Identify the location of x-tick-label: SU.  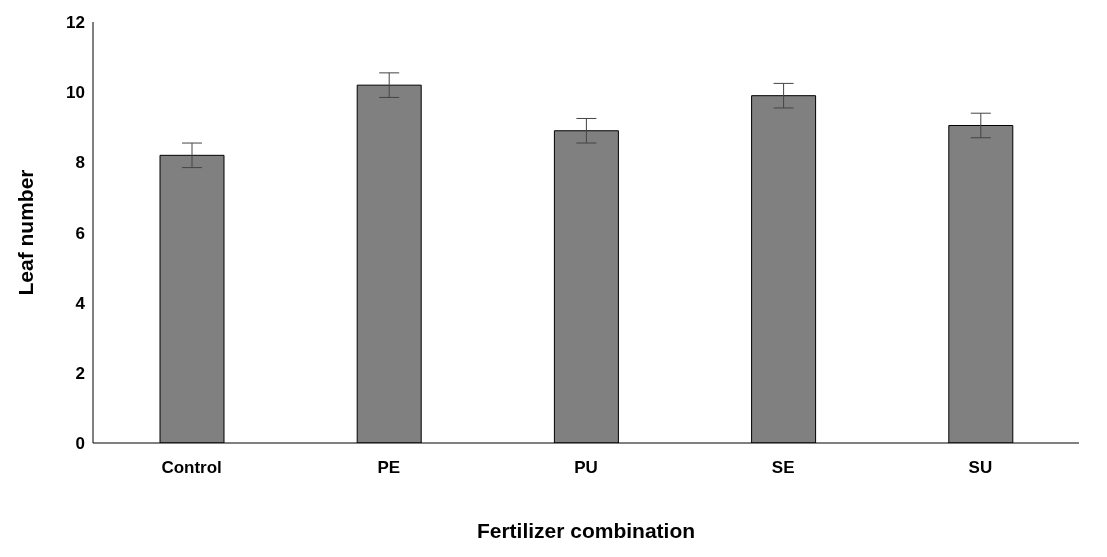
(980, 468).